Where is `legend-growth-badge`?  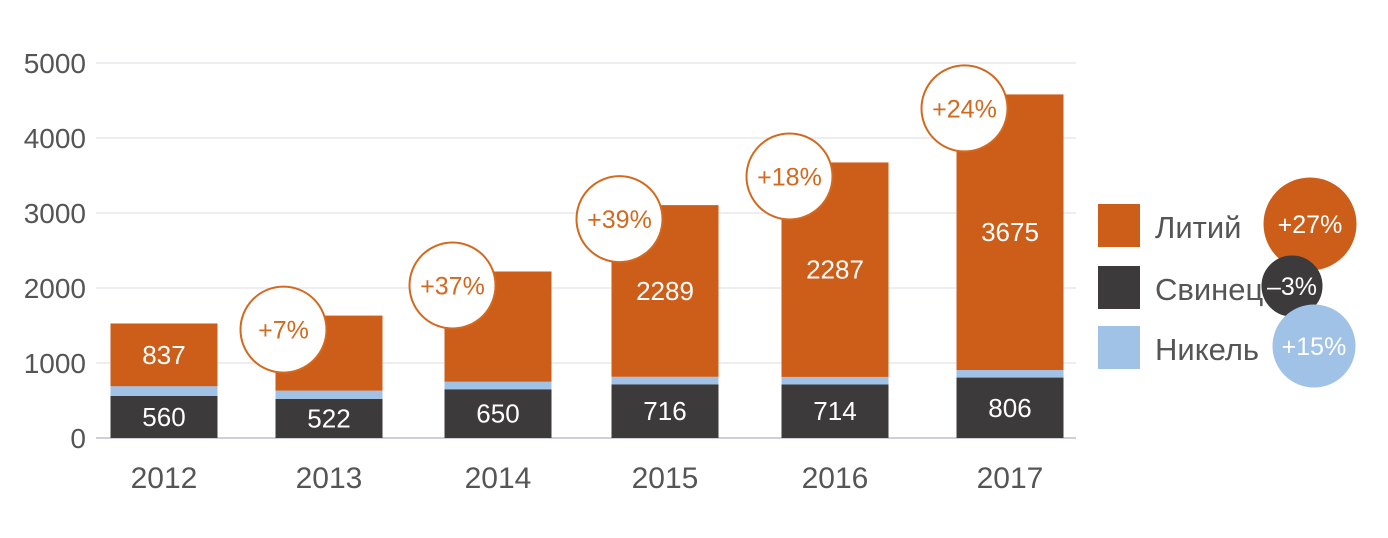
legend-growth-badge is located at coordinates (1314, 346).